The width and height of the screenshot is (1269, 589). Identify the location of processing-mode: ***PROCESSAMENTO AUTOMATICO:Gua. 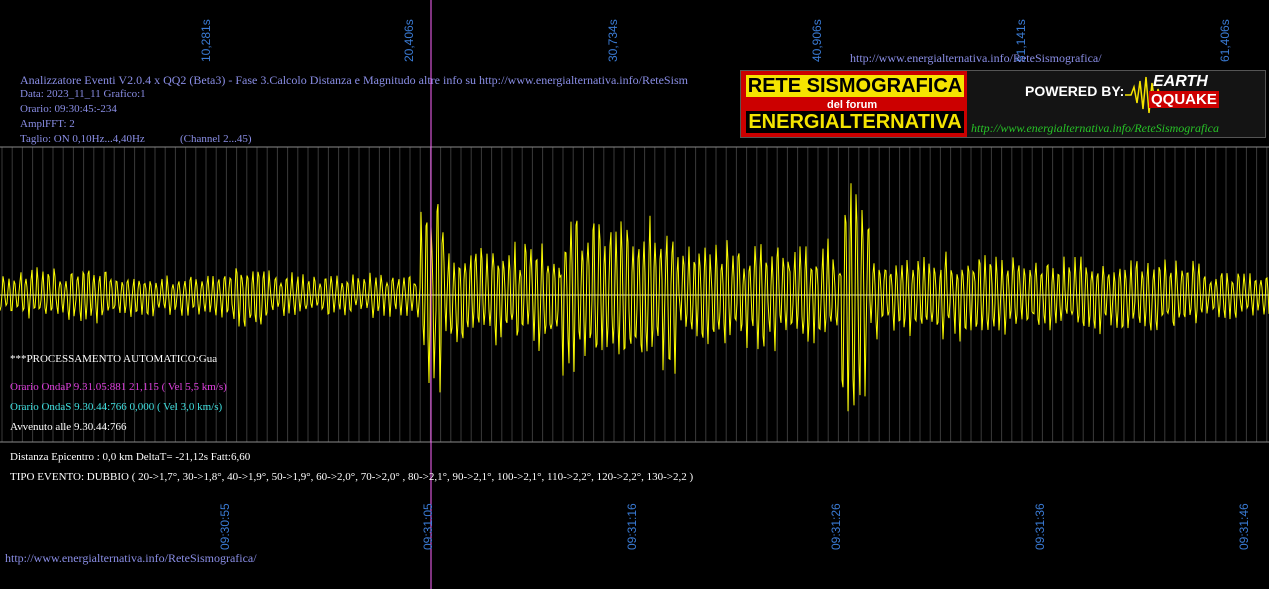
(114, 359).